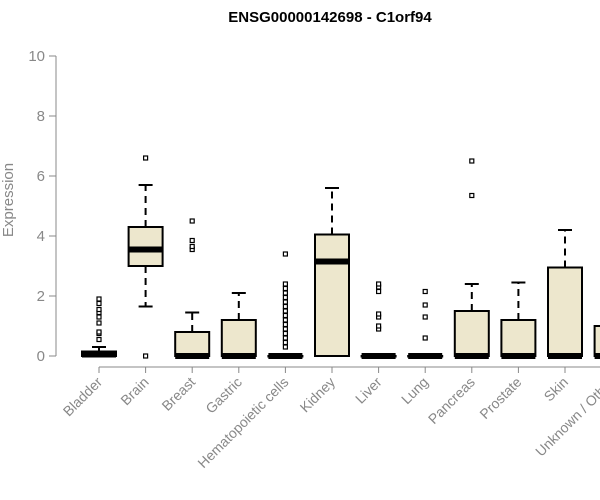 Image resolution: width=600 pixels, height=500 pixels. I want to click on box-lung, so click(425, 323).